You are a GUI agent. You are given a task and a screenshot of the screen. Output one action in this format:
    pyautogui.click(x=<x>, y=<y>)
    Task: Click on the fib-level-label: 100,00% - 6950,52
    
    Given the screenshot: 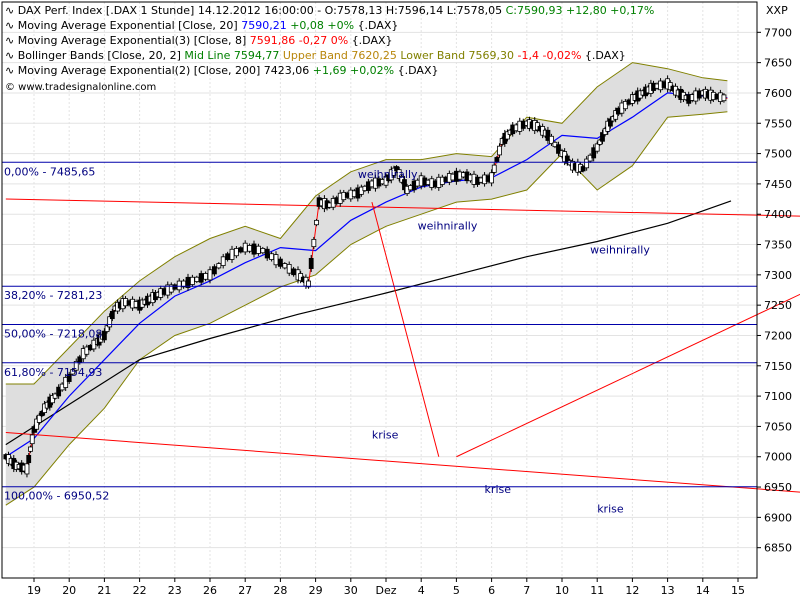 What is the action you would take?
    pyautogui.click(x=56, y=496)
    